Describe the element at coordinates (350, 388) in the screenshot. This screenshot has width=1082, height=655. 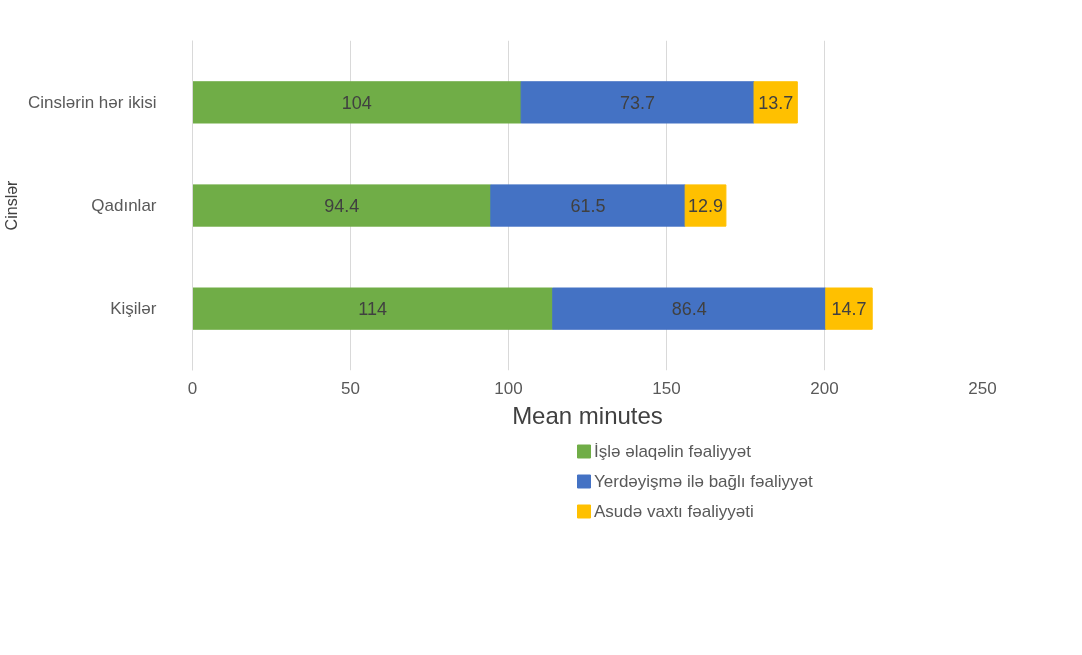
I see `x-tick-label: 50` at that location.